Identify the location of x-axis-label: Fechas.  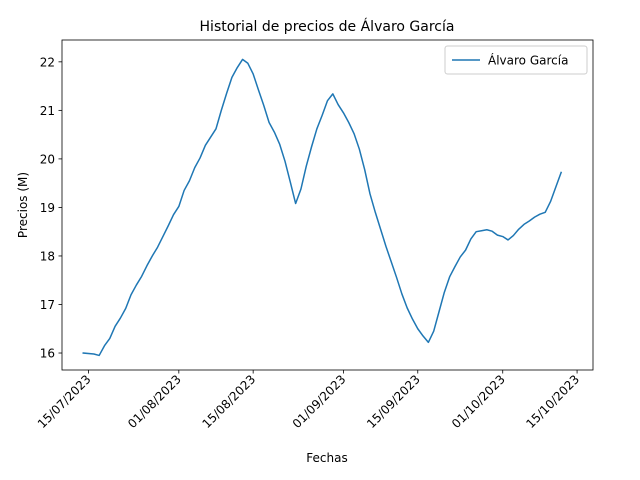
(326, 458).